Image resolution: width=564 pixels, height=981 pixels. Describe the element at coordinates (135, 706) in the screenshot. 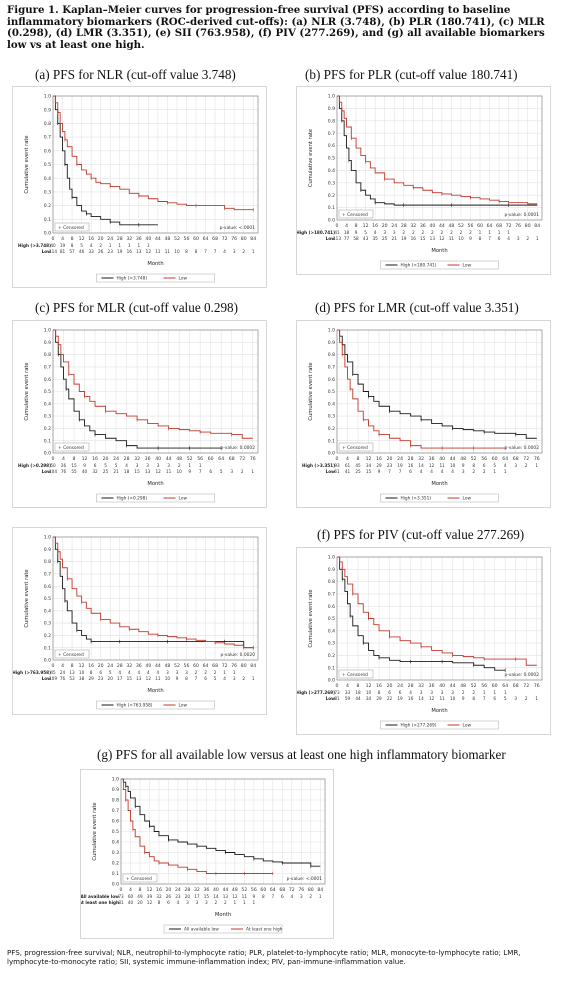

I see `legend-label-series-1: High (>763.958)` at that location.